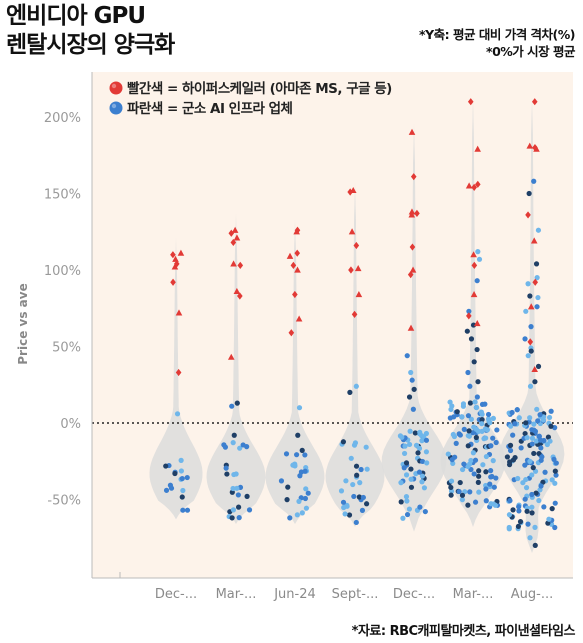 The width and height of the screenshot is (583, 643). Describe the element at coordinates (62, 195) in the screenshot. I see `y-tick-label: 150%` at that location.